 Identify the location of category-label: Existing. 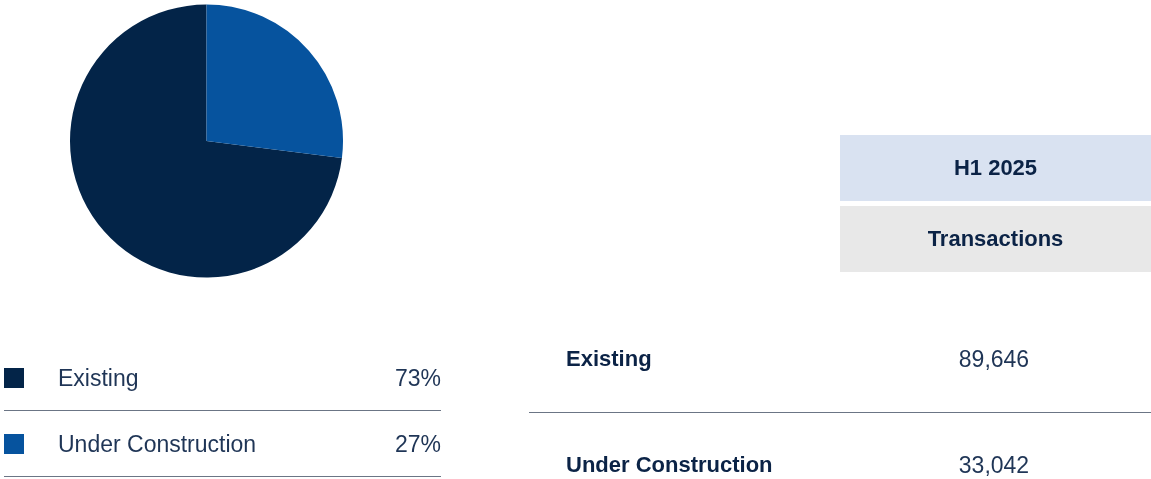
(609, 359).